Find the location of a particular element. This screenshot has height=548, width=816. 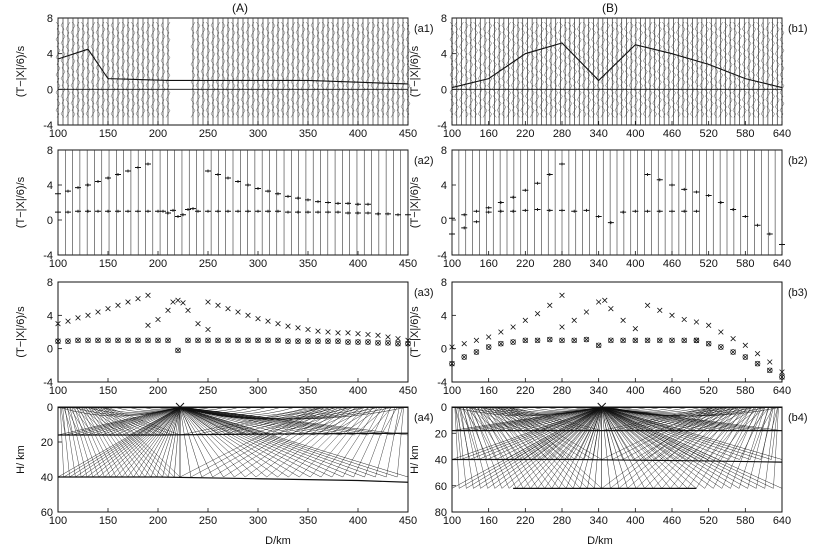

x-tick-label: 580 is located at coordinates (745, 391).